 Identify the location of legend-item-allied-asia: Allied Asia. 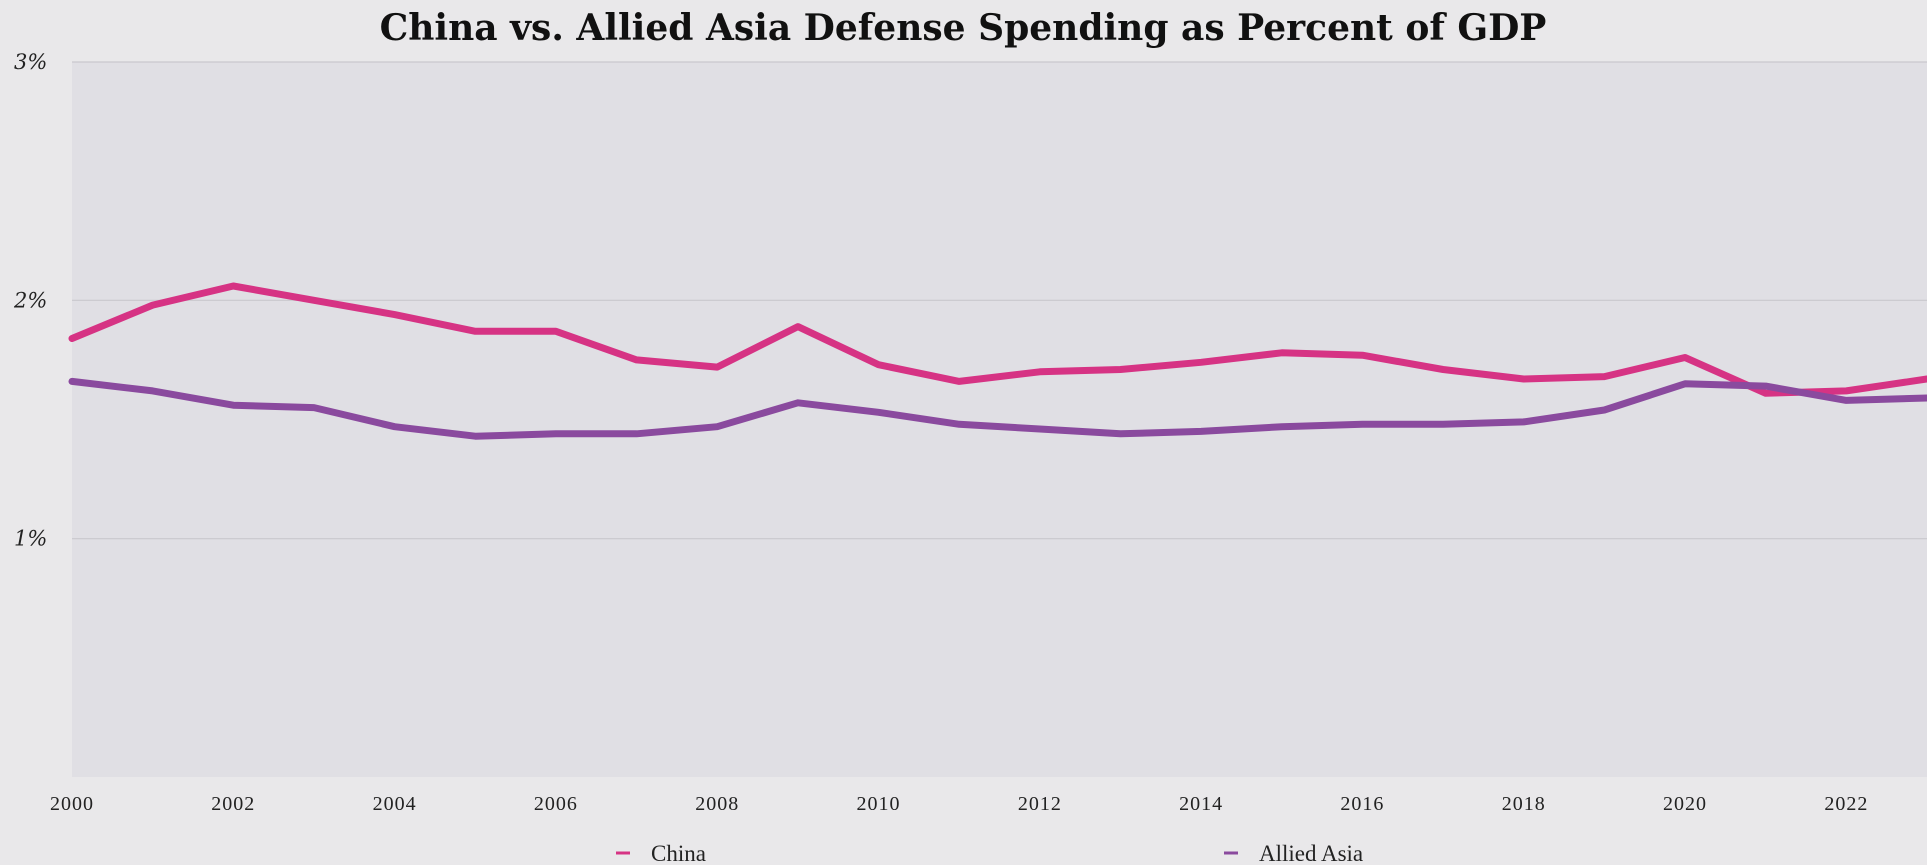
(1293, 853).